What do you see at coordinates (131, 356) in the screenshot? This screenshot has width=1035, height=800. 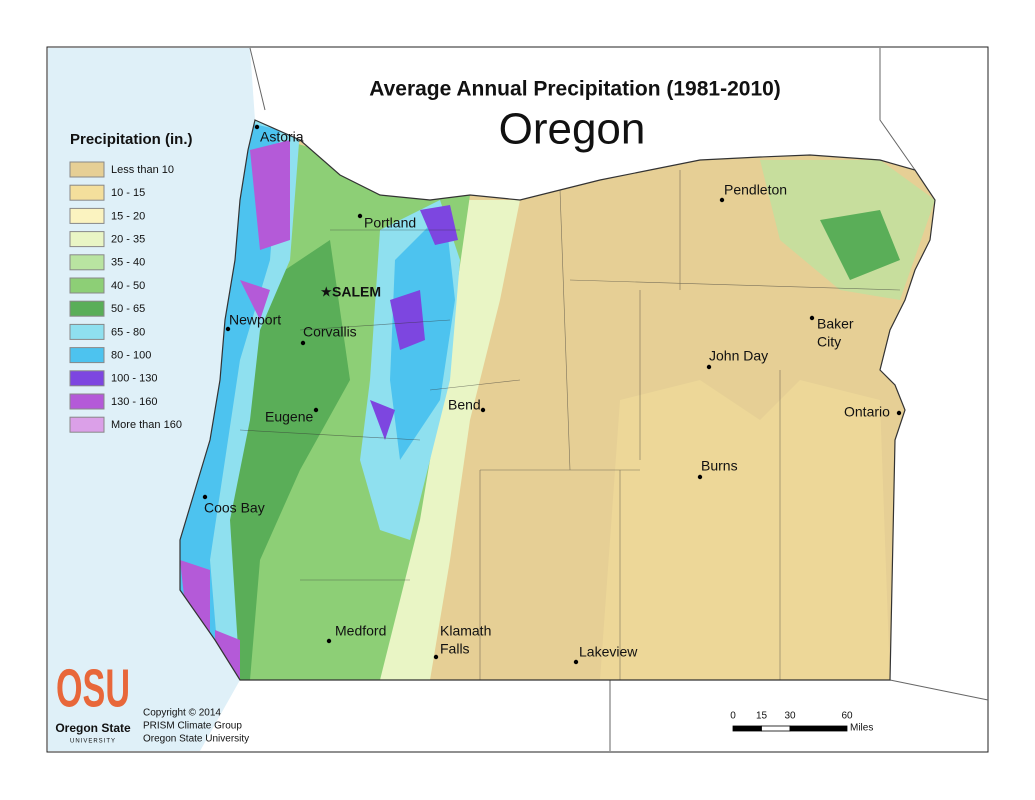 I see `legend-label: 80 - 100` at bounding box center [131, 356].